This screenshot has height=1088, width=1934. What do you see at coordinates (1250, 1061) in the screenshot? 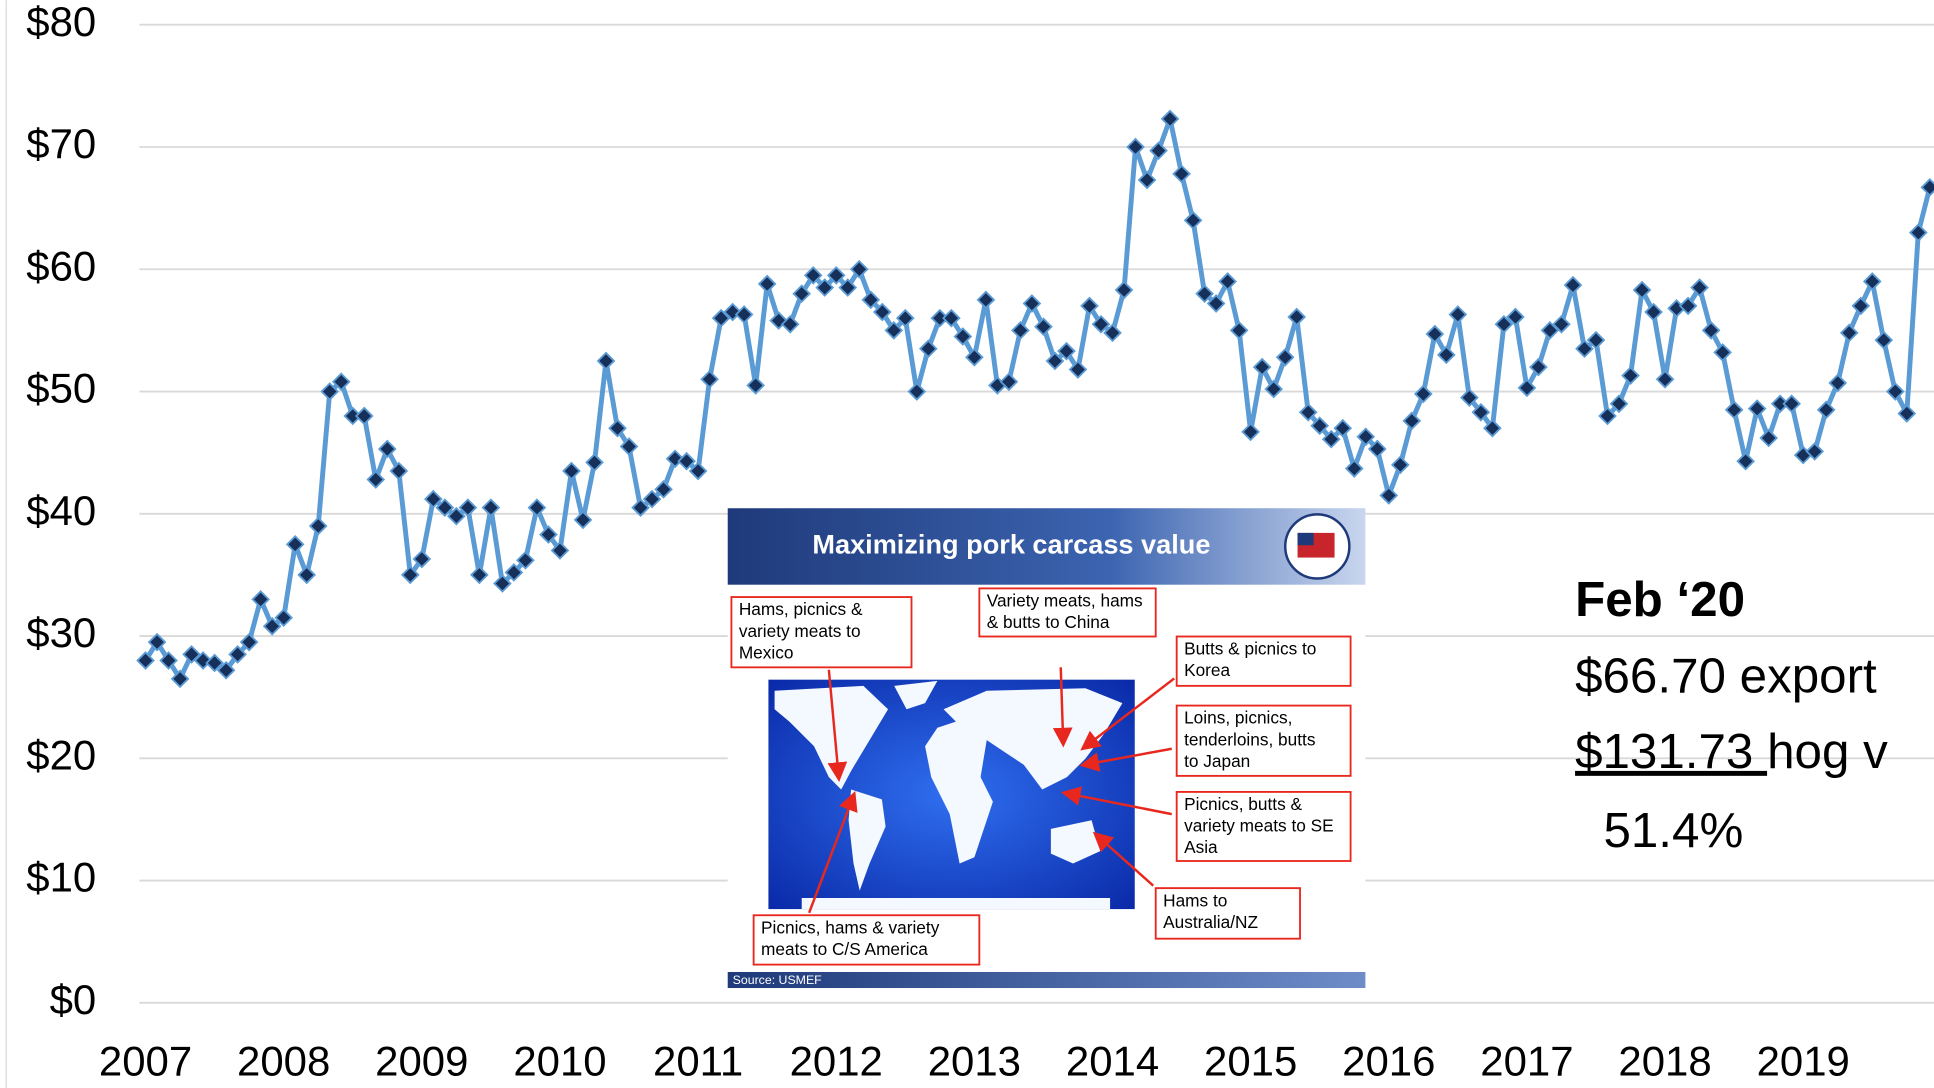
I see `x-tick-label: 2015` at bounding box center [1250, 1061].